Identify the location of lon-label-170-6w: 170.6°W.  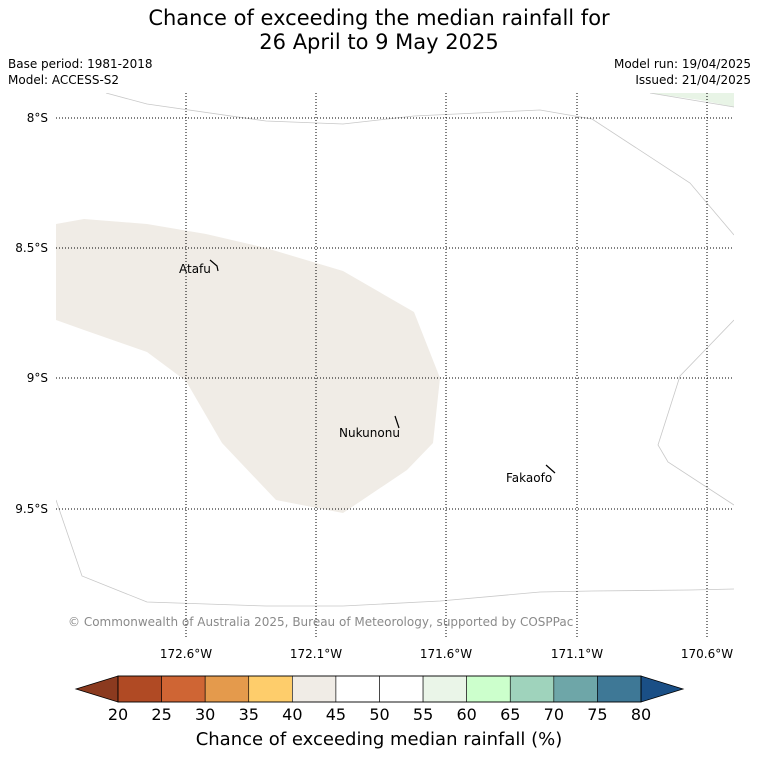
(707, 654).